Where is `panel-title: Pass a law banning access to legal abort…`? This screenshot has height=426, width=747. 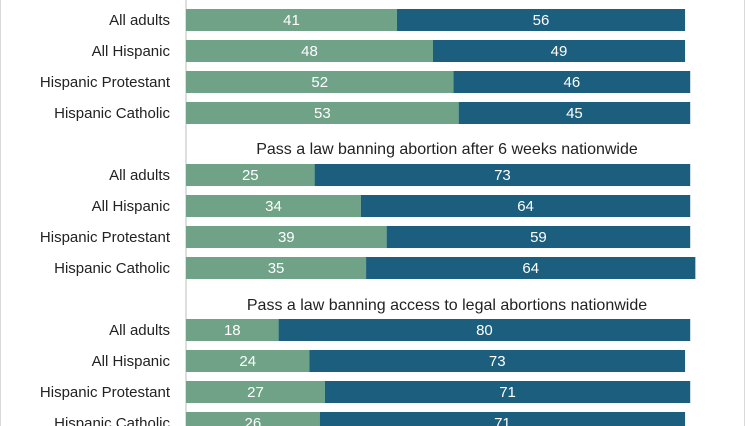
panel-title: Pass a law banning access to legal abort… is located at coordinates (447, 305).